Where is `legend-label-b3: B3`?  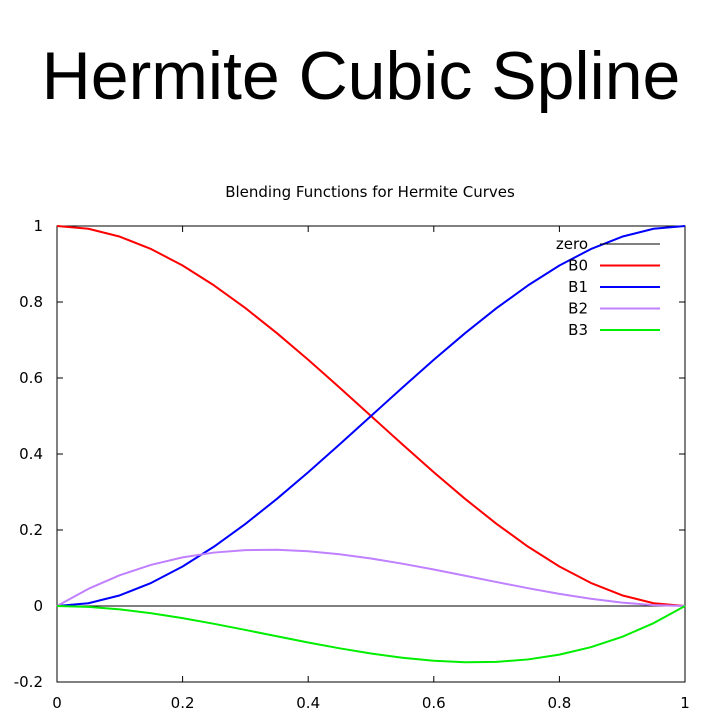 legend-label-b3: B3 is located at coordinates (578, 330).